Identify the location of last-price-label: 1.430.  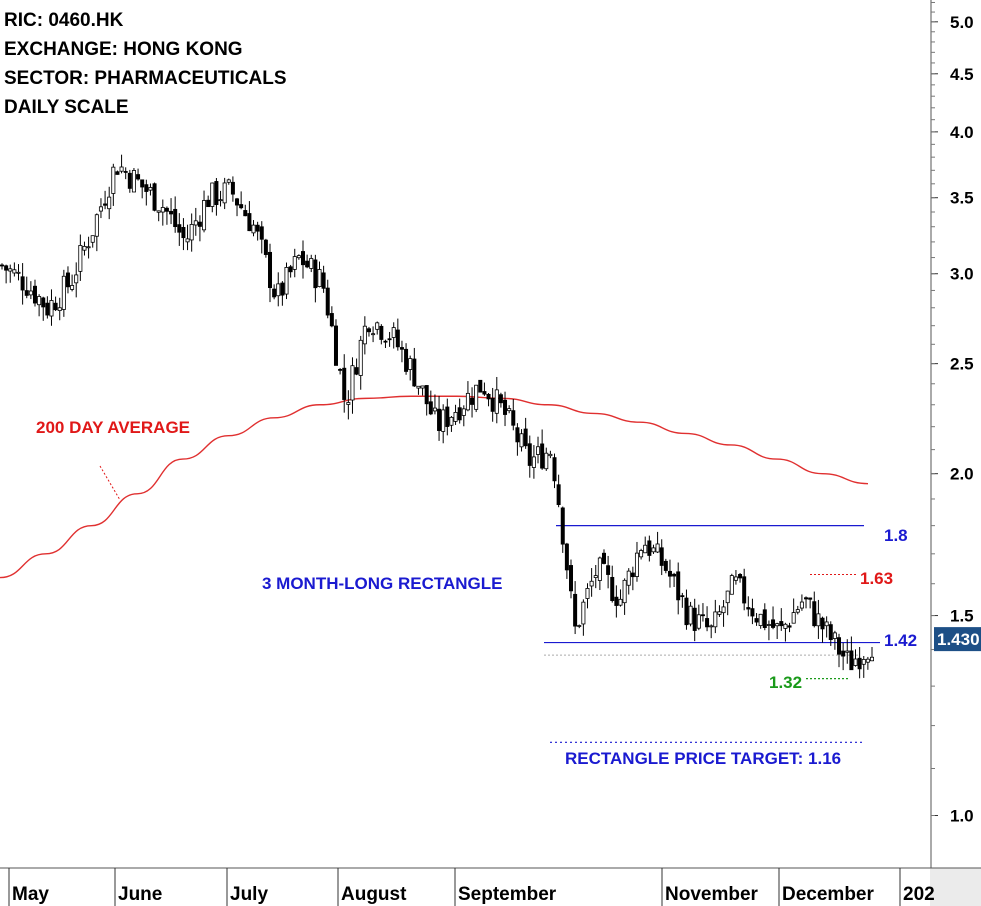
(958, 639).